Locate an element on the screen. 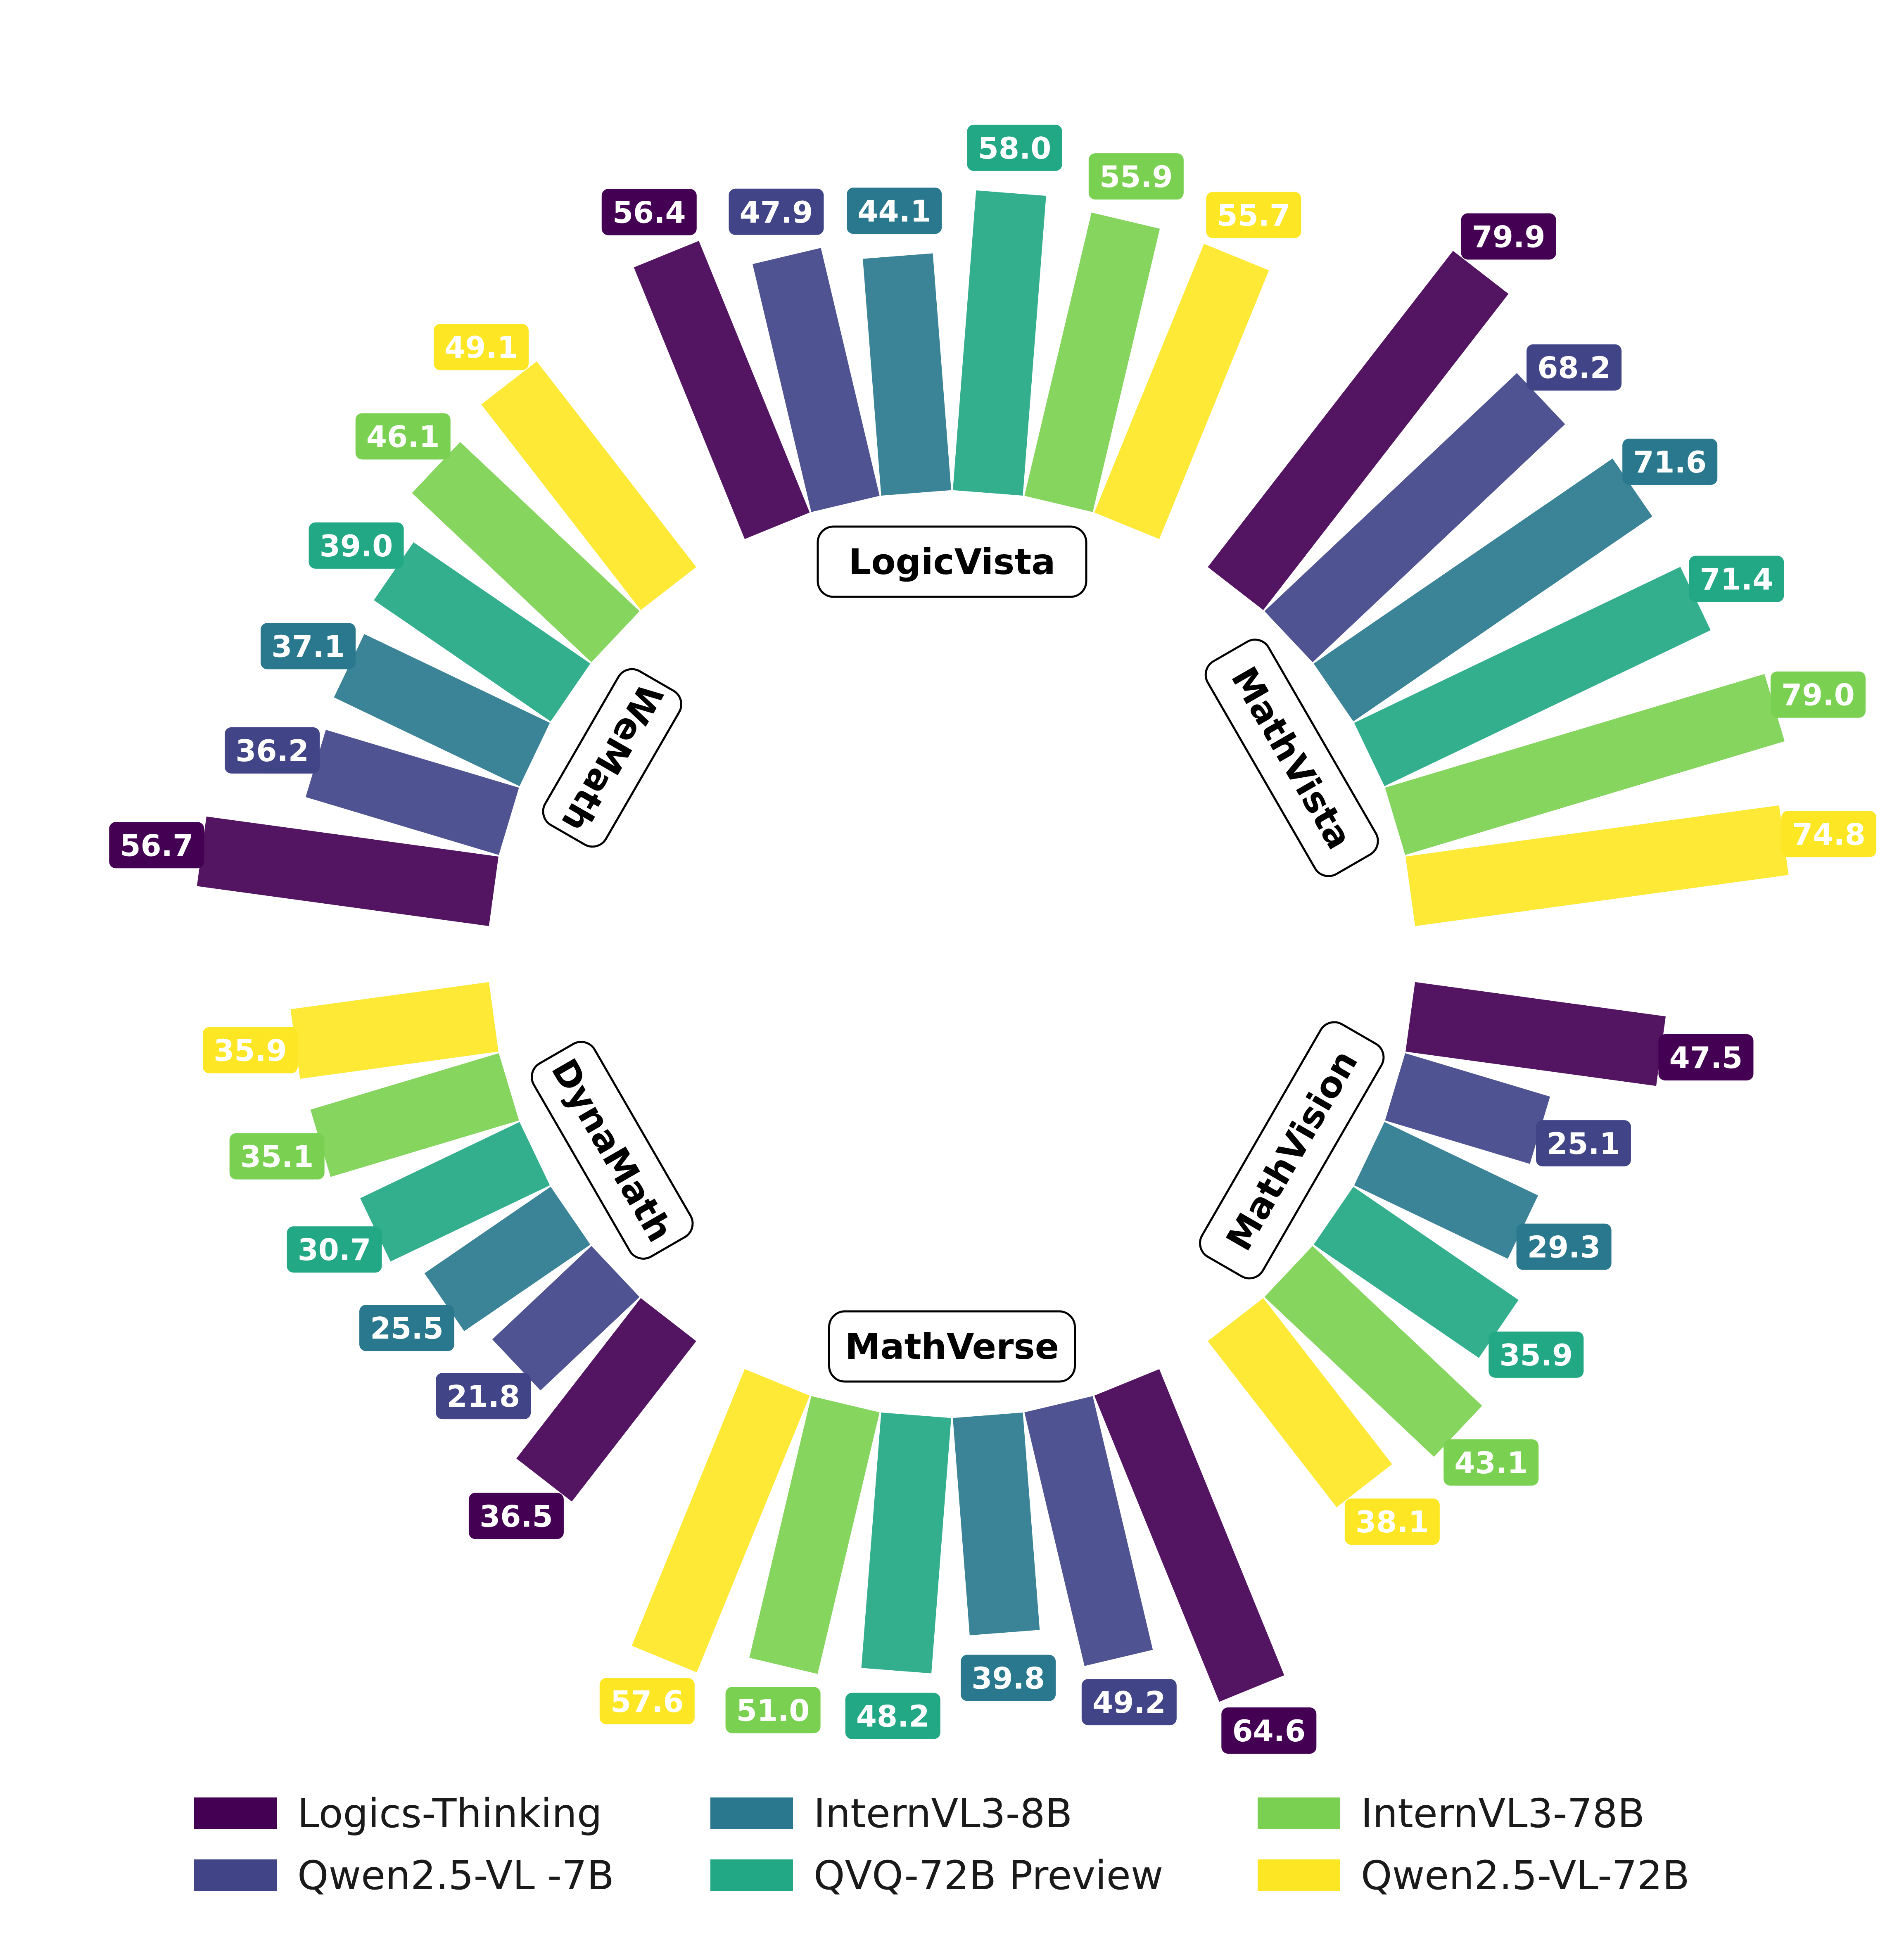 The width and height of the screenshot is (1904, 1935). value-label-text: 21.8 is located at coordinates (483, 1396).